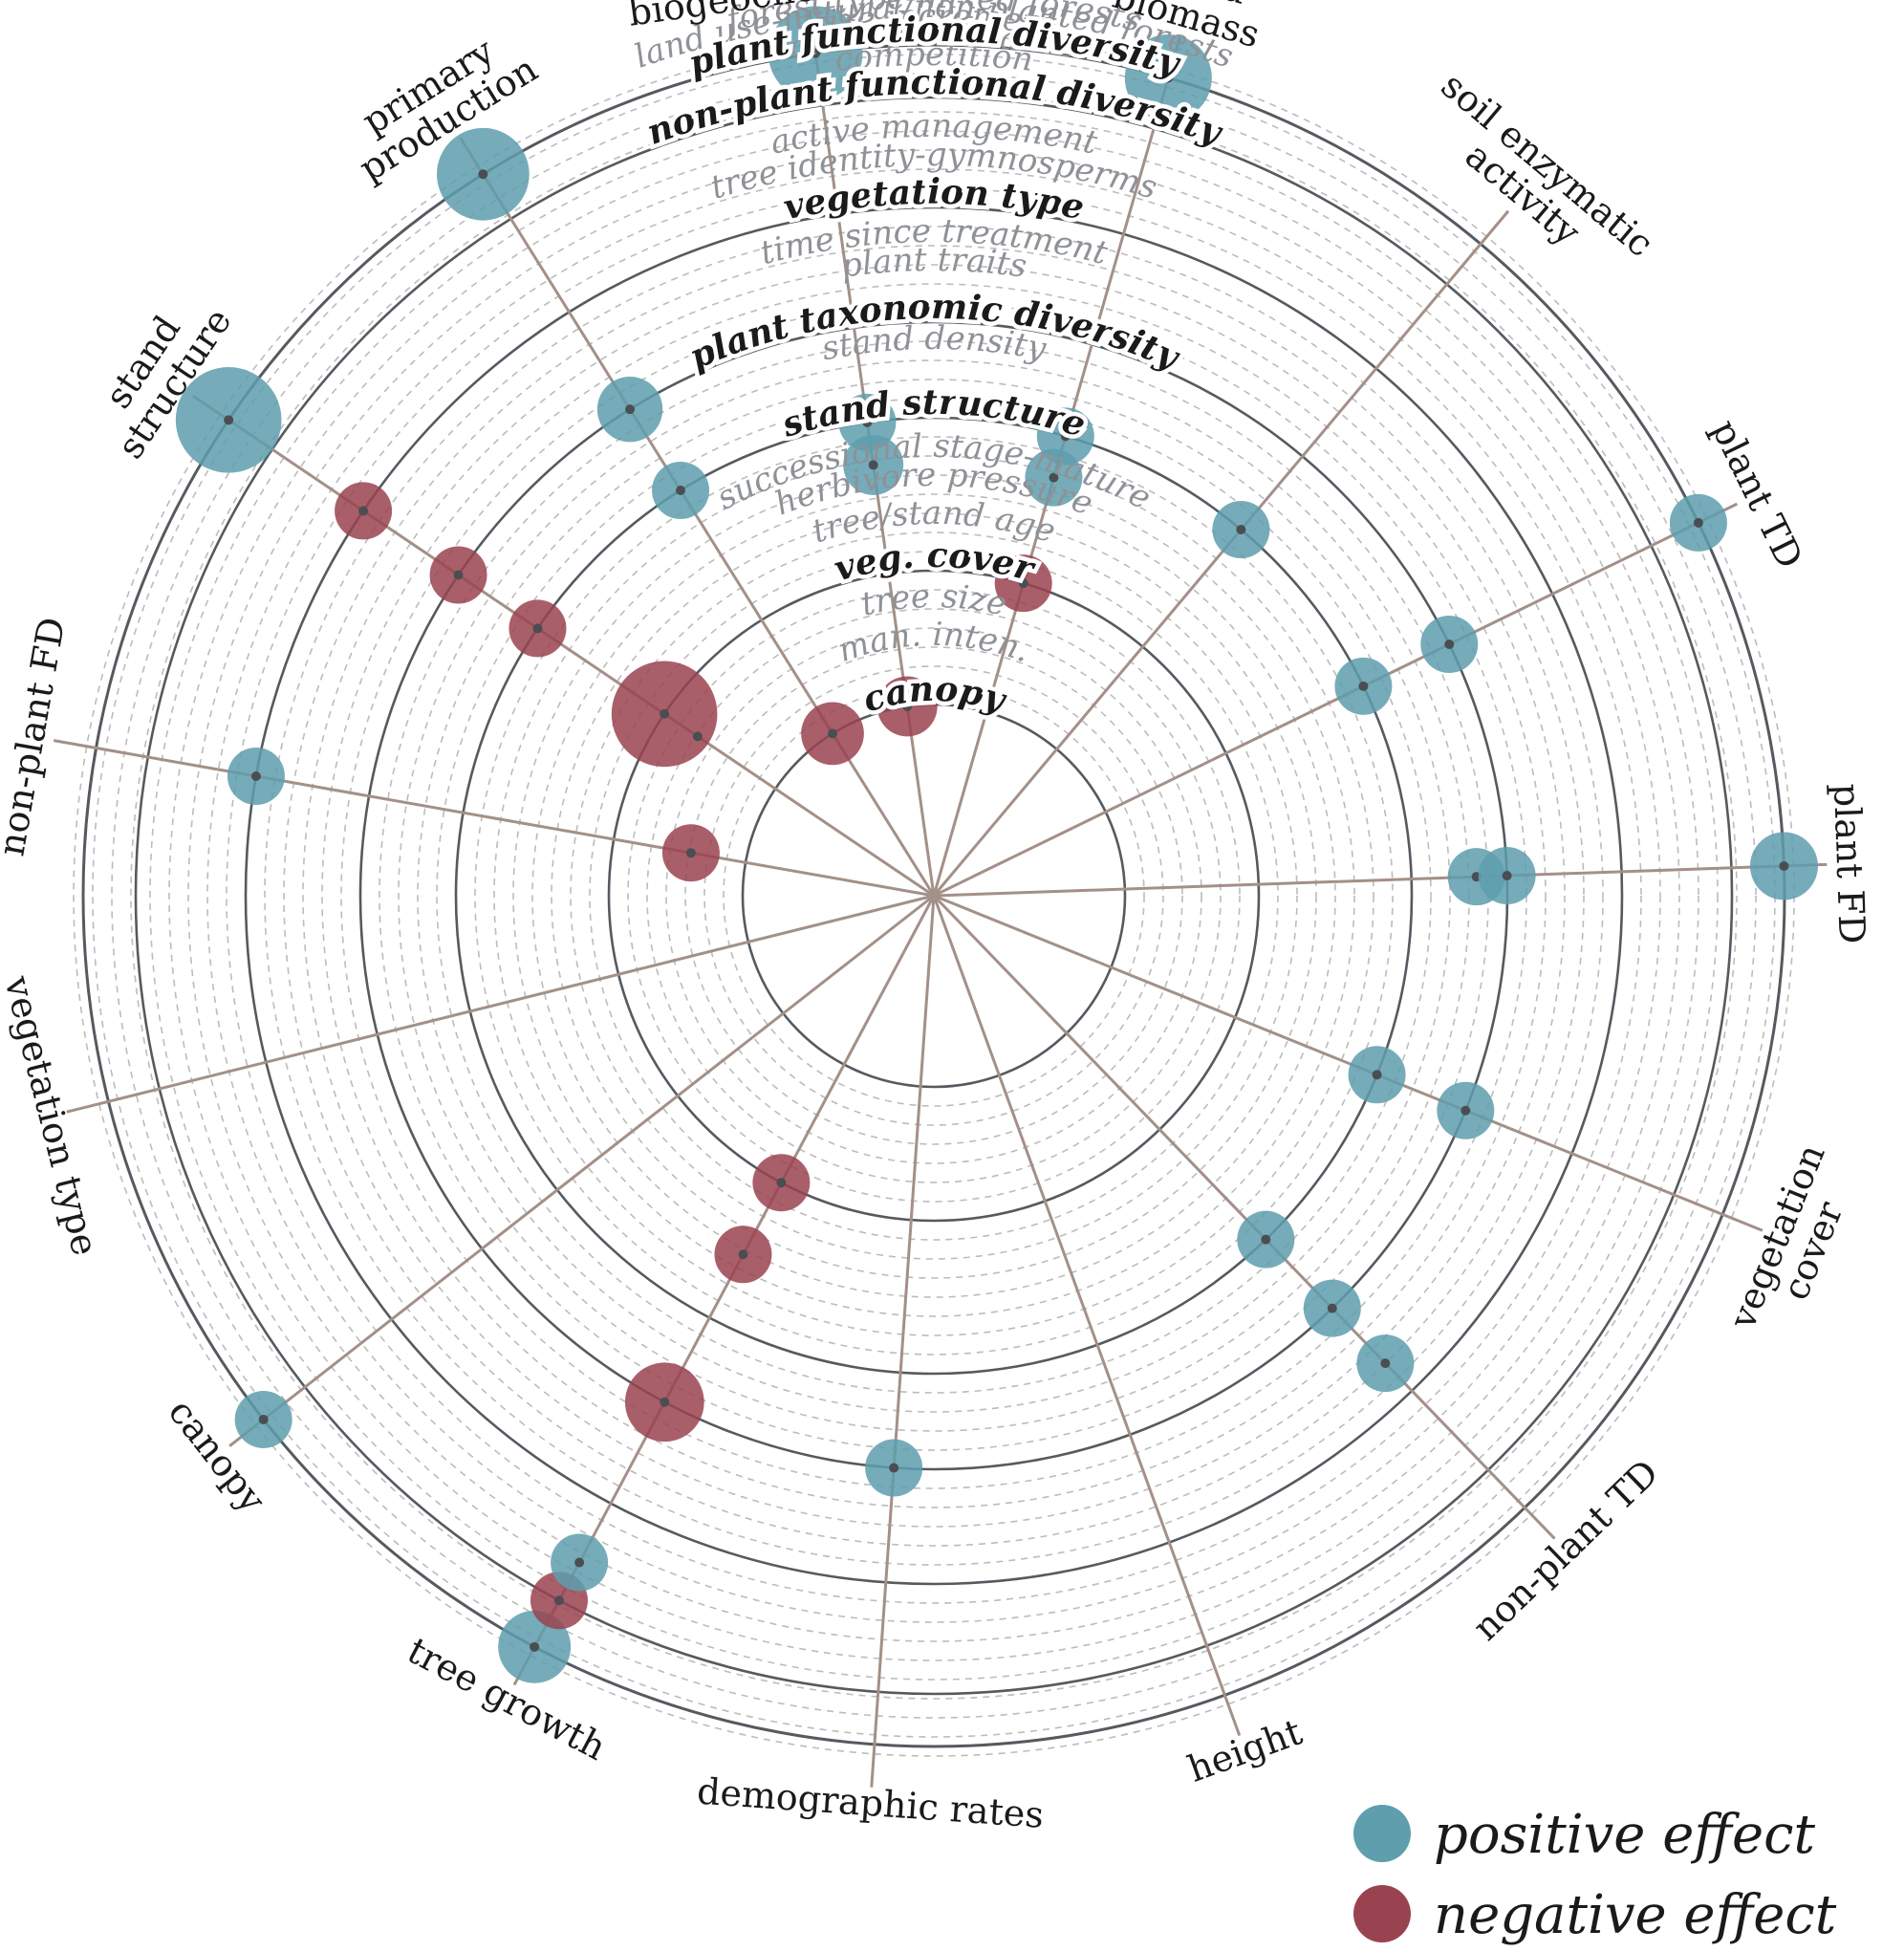  Describe the element at coordinates (1625, 1835) in the screenshot. I see `positive-legend-label: positive effect` at that location.